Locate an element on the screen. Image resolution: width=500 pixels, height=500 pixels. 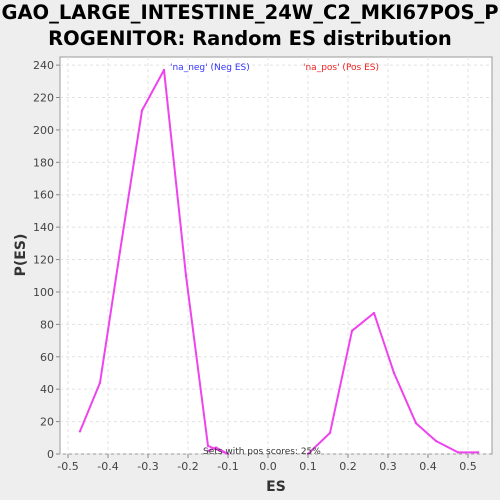
x-tick-label: -0.3 is located at coordinates (147, 466).